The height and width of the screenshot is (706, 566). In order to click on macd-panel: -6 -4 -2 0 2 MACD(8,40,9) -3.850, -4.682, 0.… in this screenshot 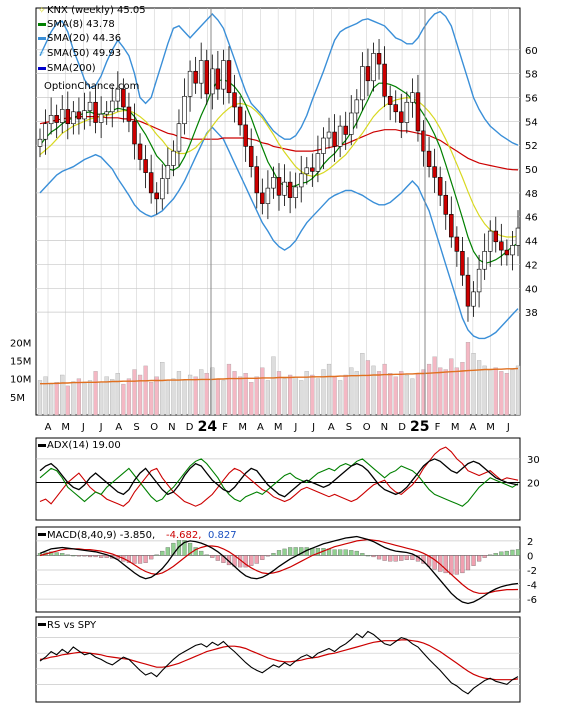, I will do `click(286, 569)`.